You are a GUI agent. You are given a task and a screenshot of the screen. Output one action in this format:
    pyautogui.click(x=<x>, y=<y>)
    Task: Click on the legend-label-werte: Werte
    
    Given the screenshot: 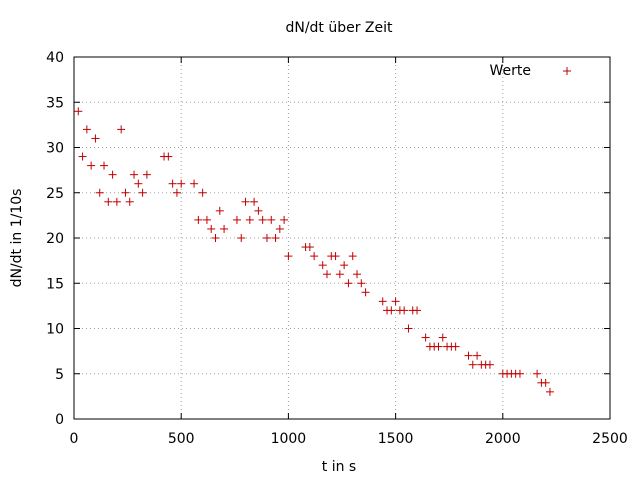 What is the action you would take?
    pyautogui.click(x=511, y=71)
    